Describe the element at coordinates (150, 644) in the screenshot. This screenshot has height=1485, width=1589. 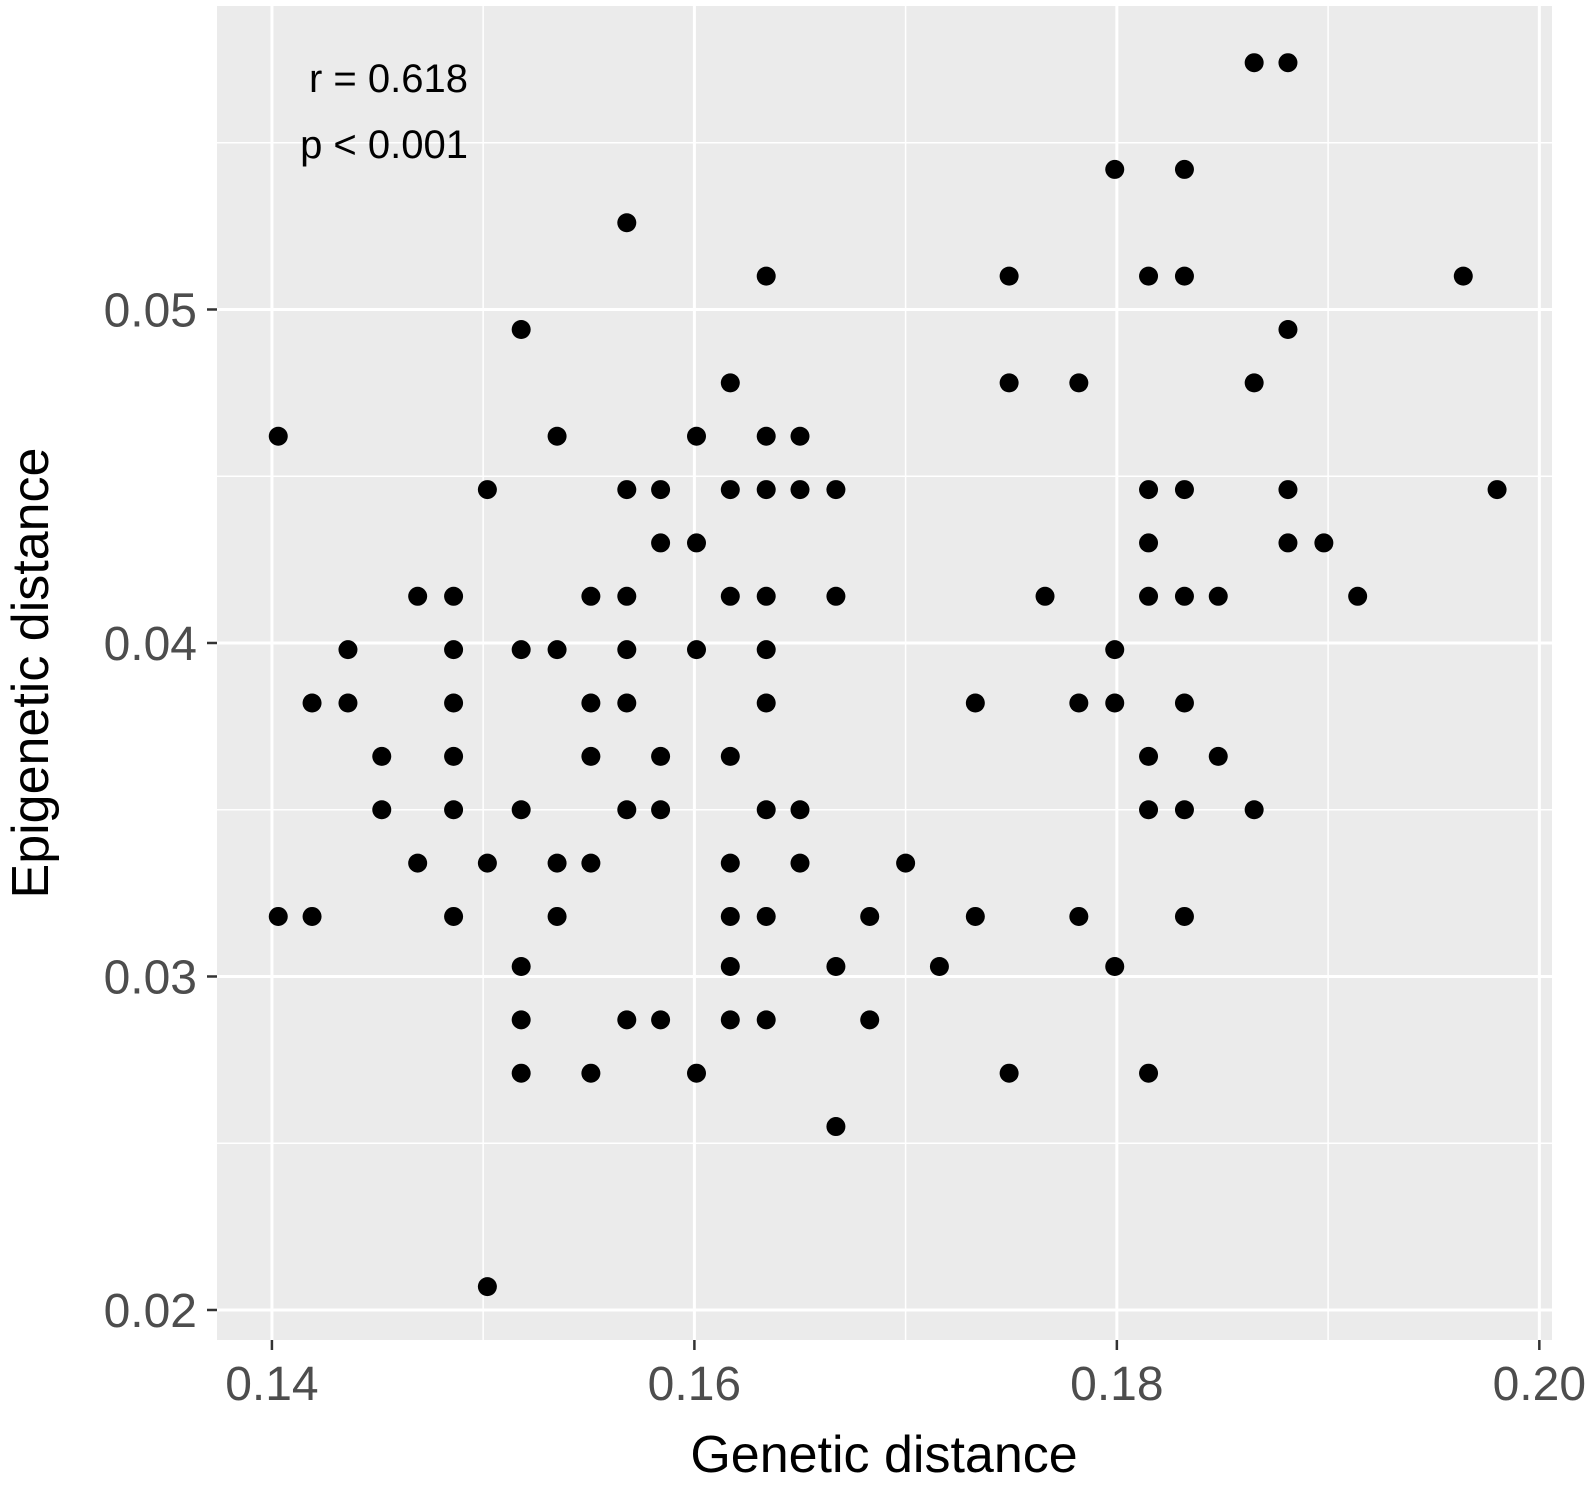
I see `y-tick-label: 0.04` at that location.